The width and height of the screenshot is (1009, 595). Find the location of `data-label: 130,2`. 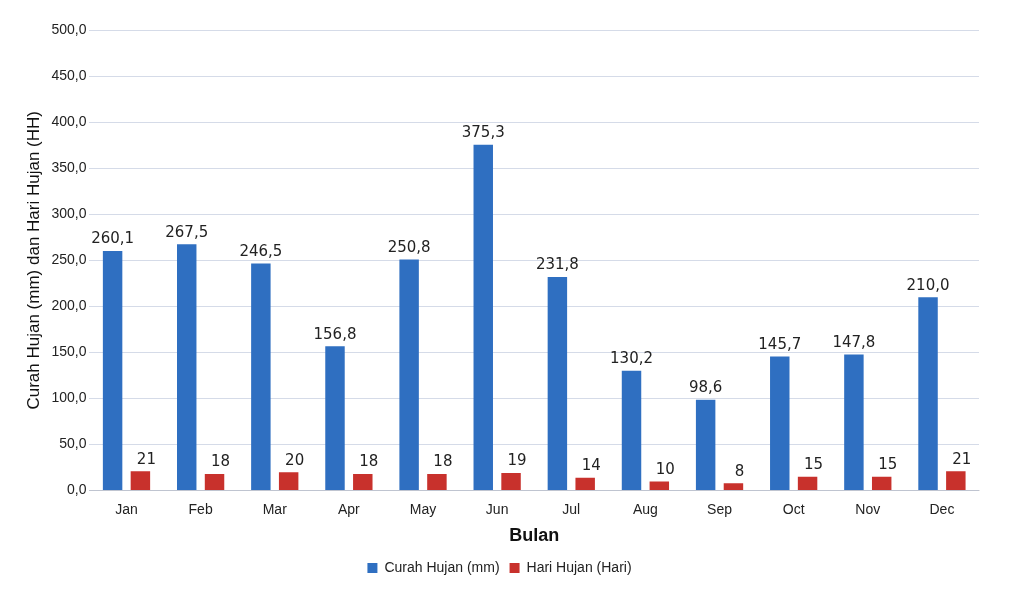

data-label: 130,2 is located at coordinates (631, 358).